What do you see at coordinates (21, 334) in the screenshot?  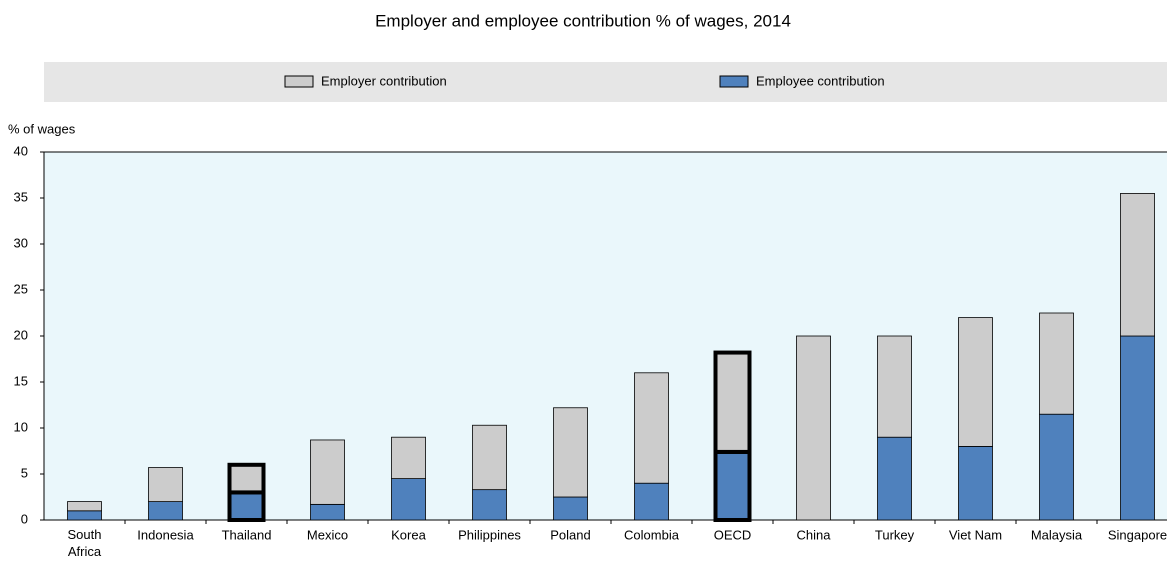 I see `y-tick-label: 20` at bounding box center [21, 334].